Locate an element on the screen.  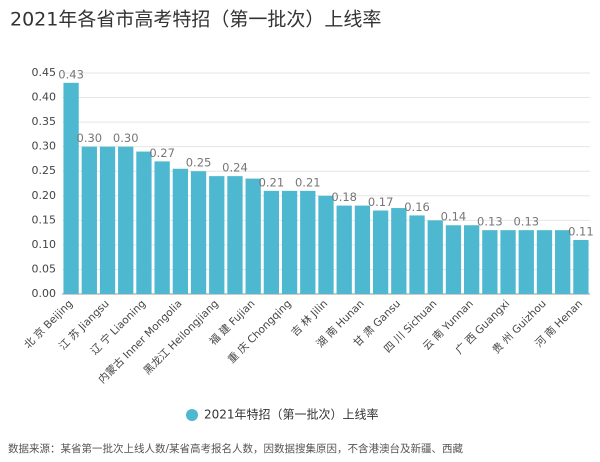
y-tick-label: 0.00 is located at coordinates (44, 293).